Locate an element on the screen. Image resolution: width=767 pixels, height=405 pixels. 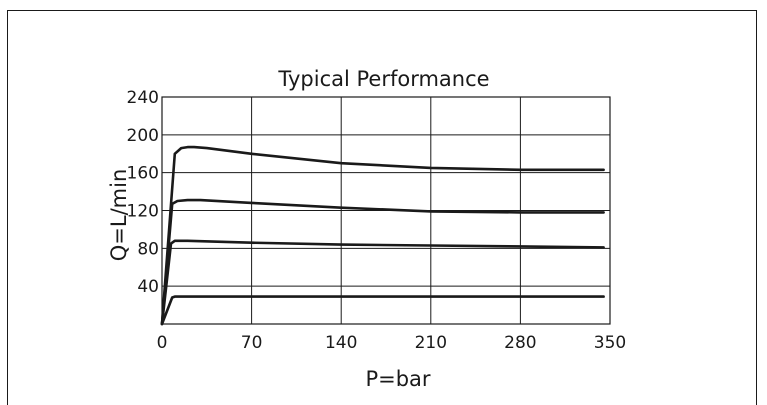
x-tick-label: 280 is located at coordinates (520, 343).